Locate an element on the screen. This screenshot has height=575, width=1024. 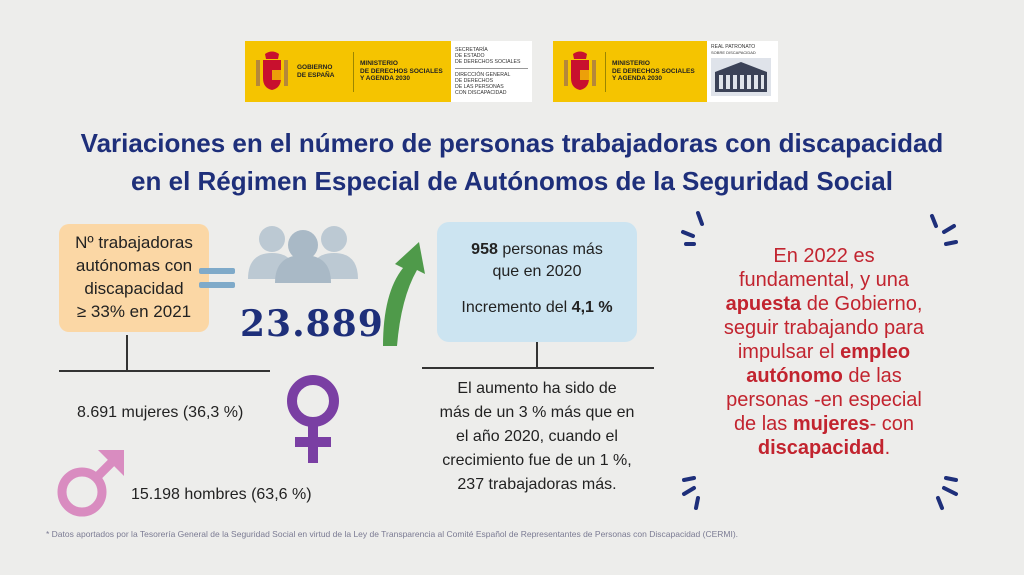
logo-text-line: DE ESPAÑA is located at coordinates (316, 75).